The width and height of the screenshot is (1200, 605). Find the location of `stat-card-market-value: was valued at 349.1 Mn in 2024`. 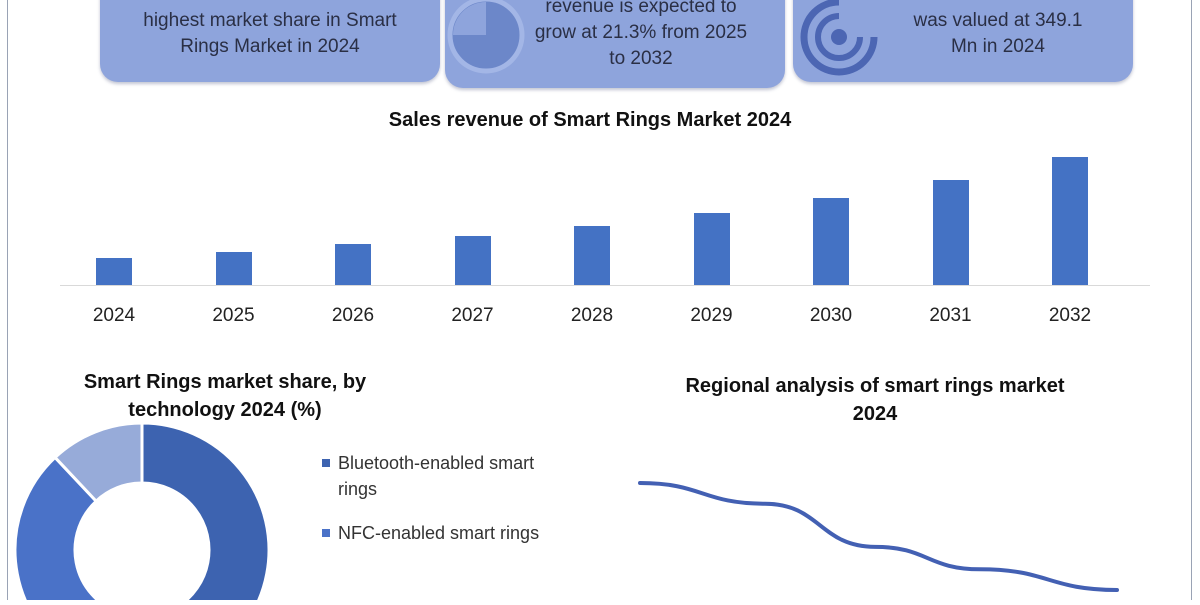

stat-card-market-value: was valued at 349.1 Mn in 2024 is located at coordinates (963, 41).